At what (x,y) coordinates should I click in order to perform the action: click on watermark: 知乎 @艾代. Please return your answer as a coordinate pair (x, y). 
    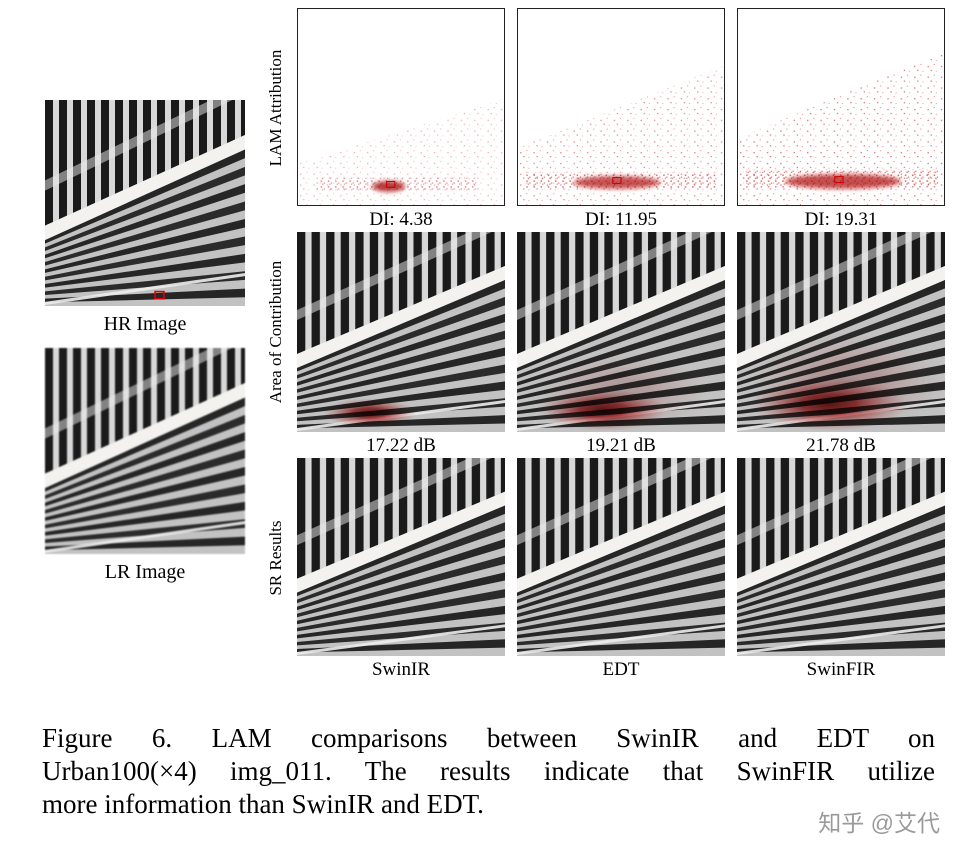
    Looking at the image, I should click on (879, 823).